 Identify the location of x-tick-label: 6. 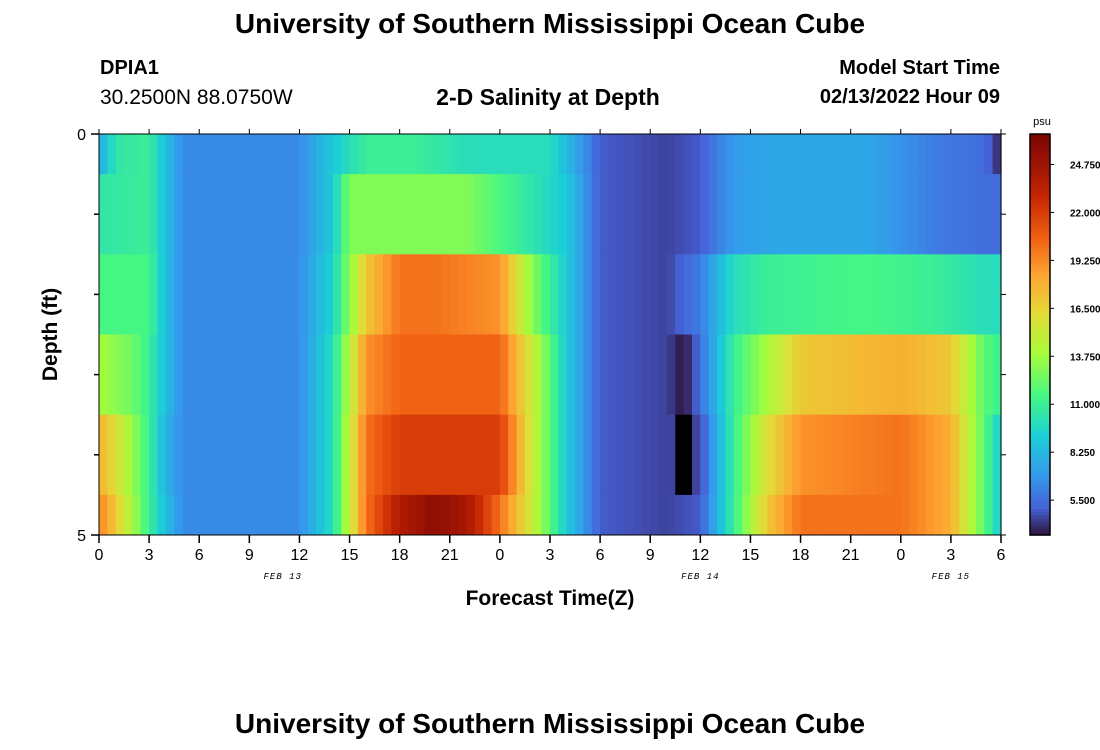
(600, 555).